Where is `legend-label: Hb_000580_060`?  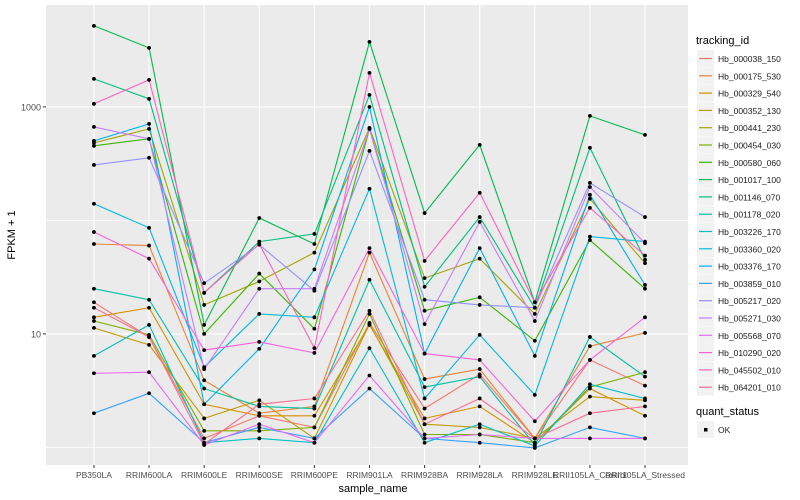
legend-label: Hb_000580_060 is located at coordinates (749, 163).